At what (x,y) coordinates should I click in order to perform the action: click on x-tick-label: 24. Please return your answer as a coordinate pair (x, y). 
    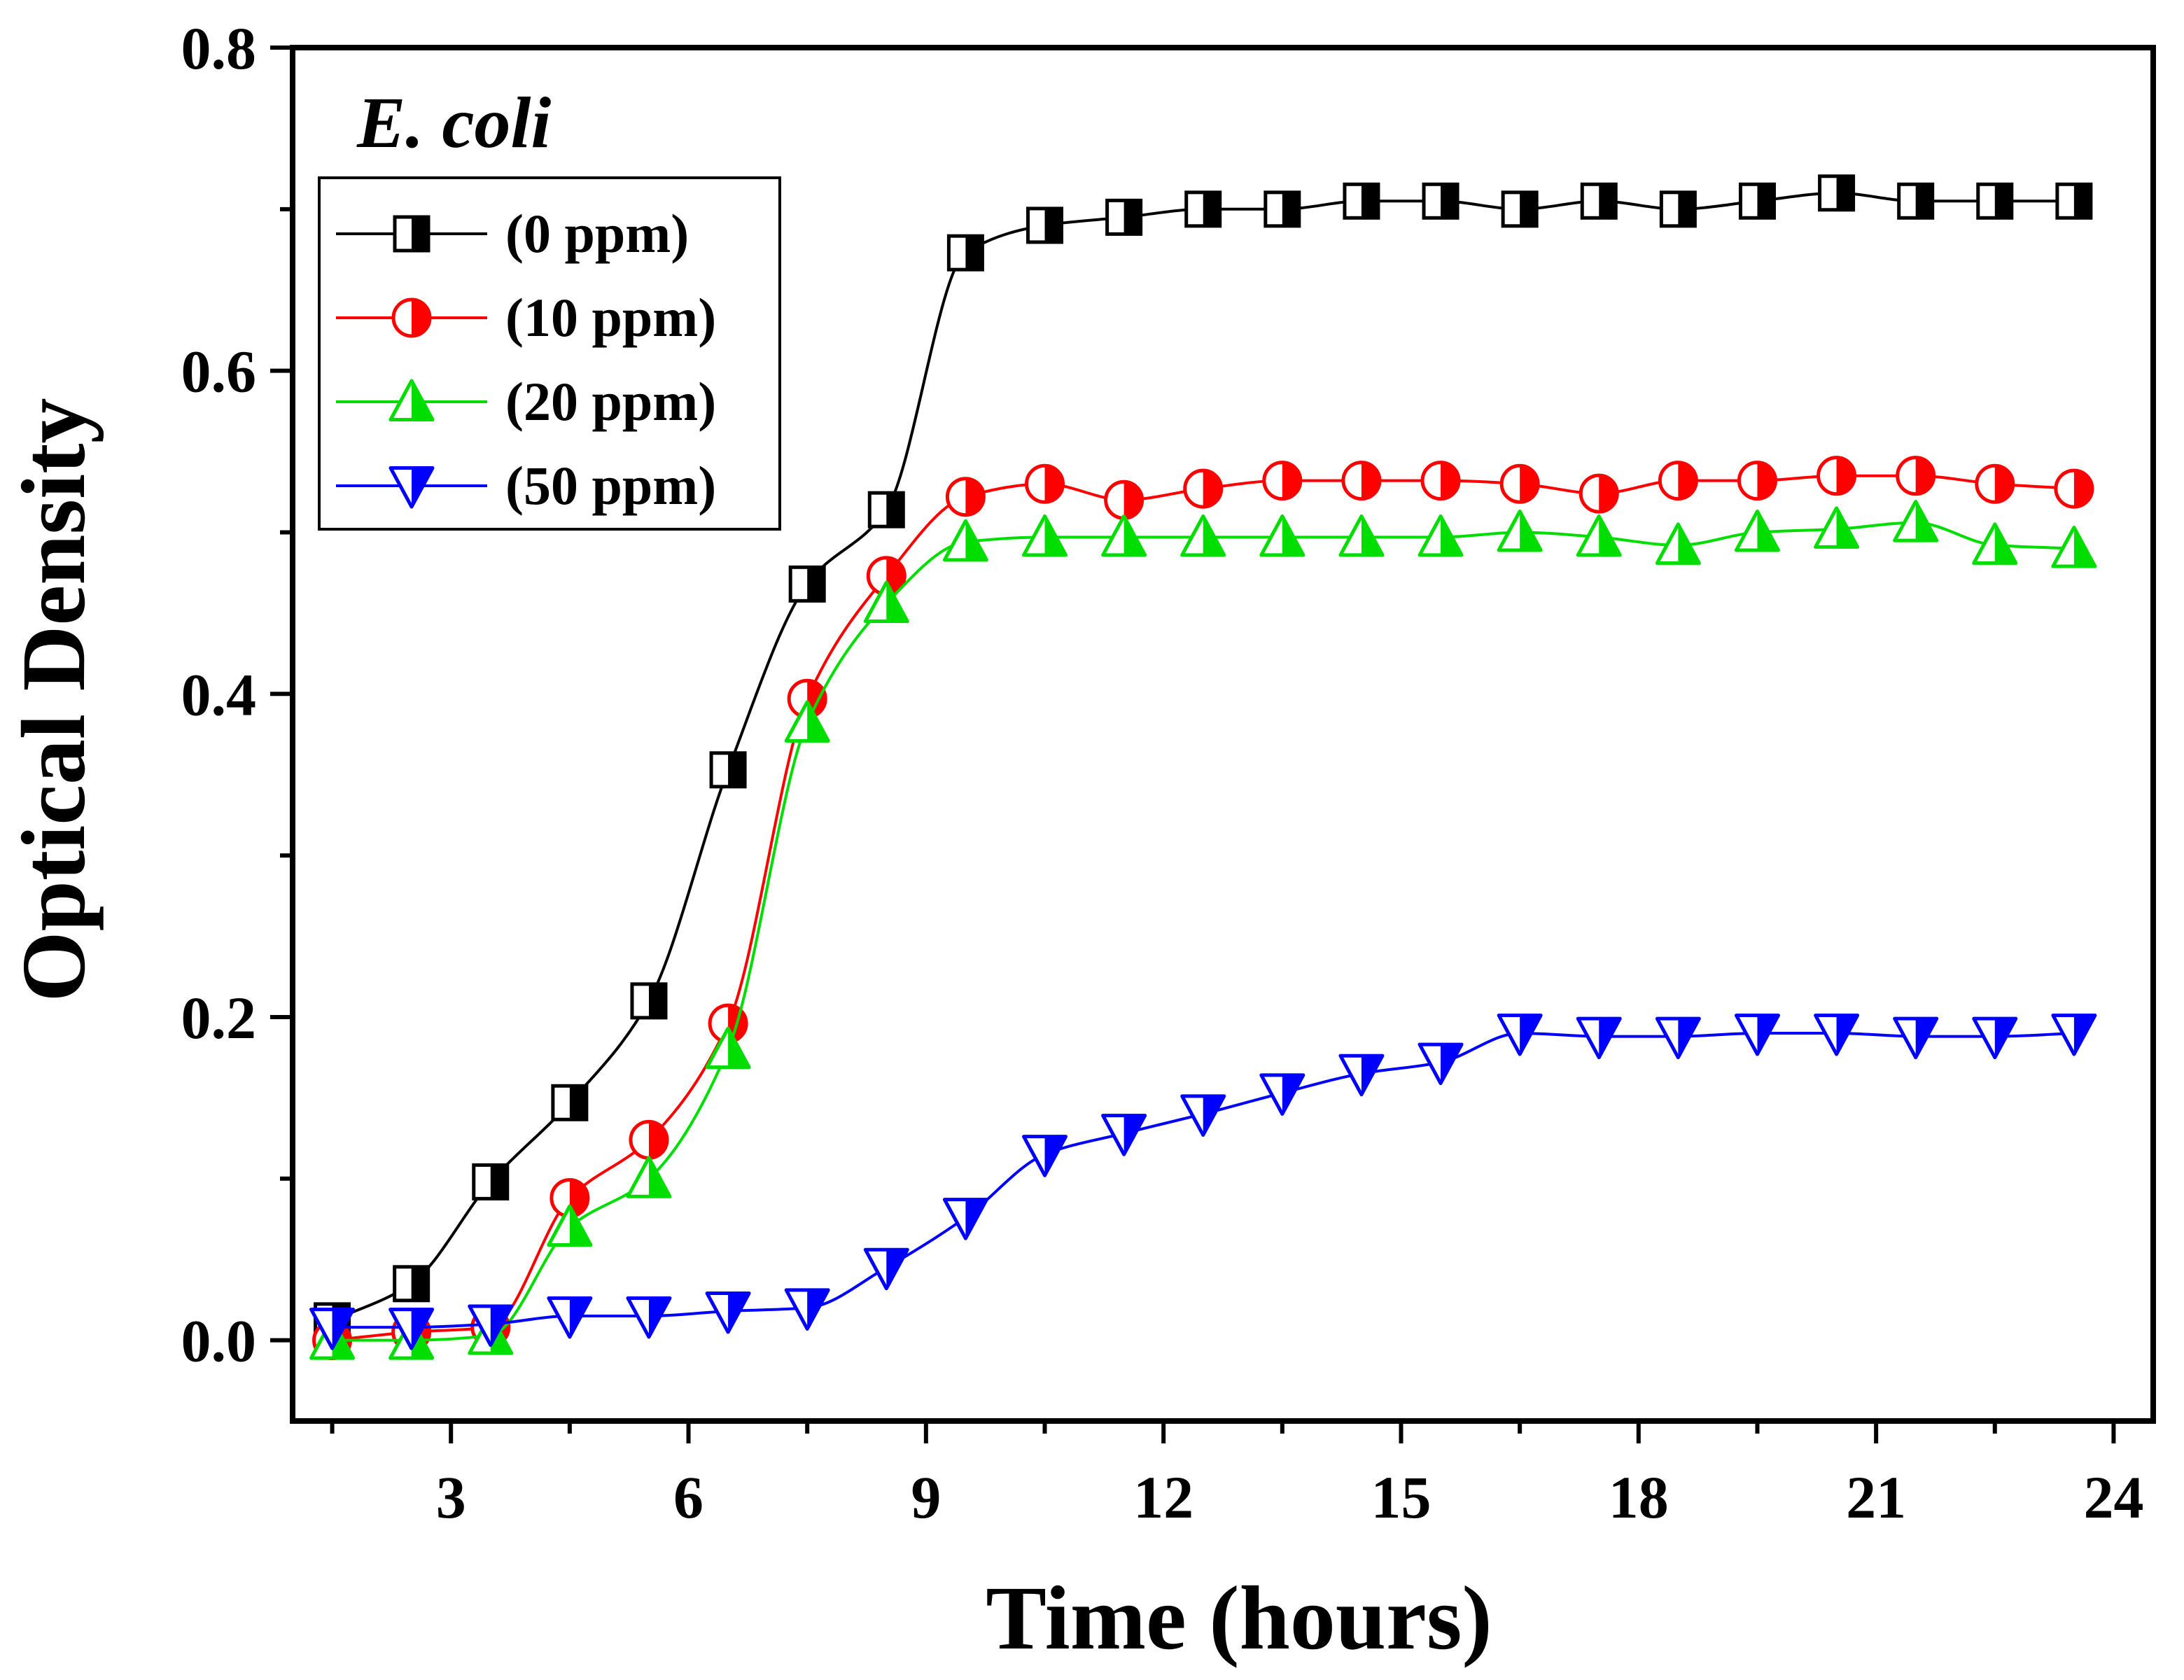
    Looking at the image, I should click on (2113, 1497).